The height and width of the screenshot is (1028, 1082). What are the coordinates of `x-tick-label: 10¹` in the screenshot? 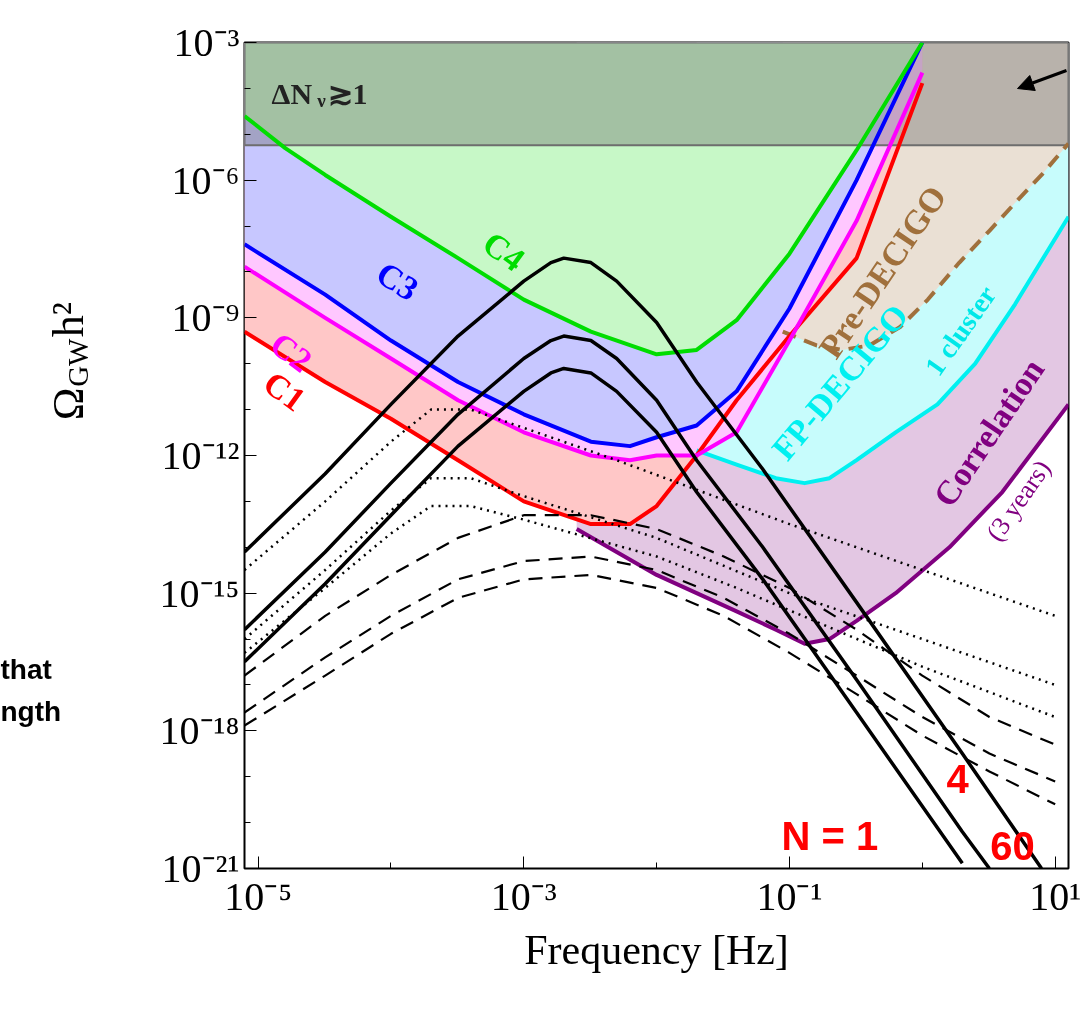 It's located at (1055, 896).